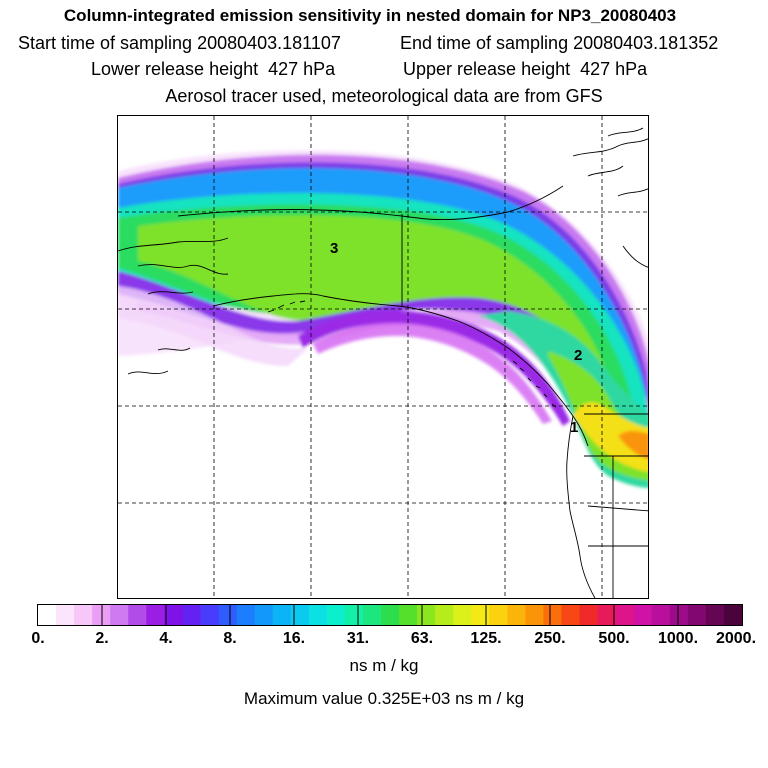 The height and width of the screenshot is (768, 768). What do you see at coordinates (559, 43) in the screenshot?
I see `end-time-text: End time of sampling 20080403.181352` at bounding box center [559, 43].